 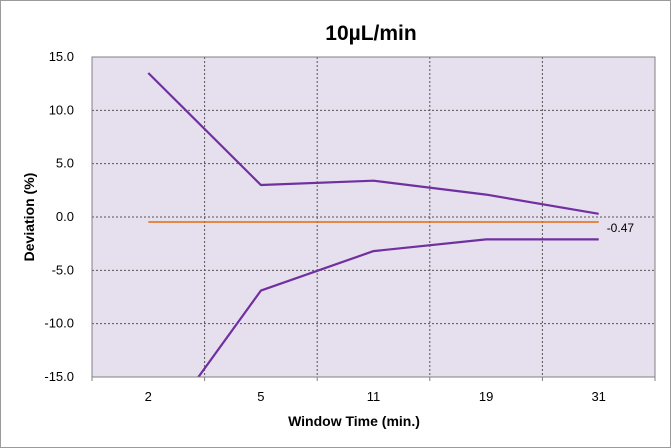 I want to click on y-tick-labels: 15.0 10.0 5.0 0.0 -5.0 -10.0 -15.0, so click(x=59, y=216).